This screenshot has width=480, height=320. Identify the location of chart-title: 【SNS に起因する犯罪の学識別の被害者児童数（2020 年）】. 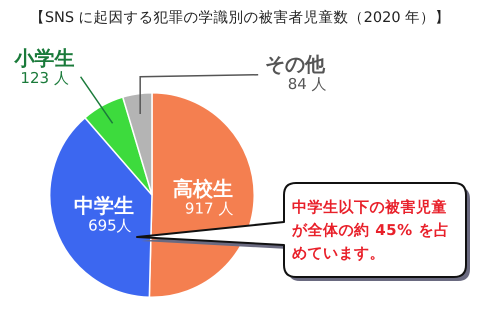
(240, 17).